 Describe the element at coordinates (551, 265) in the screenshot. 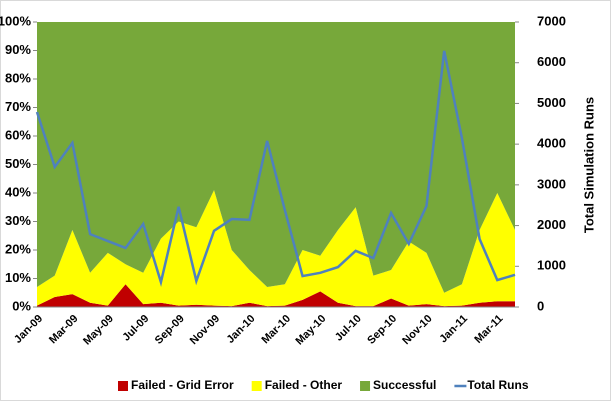

I see `y2-tick-label: 1000` at that location.